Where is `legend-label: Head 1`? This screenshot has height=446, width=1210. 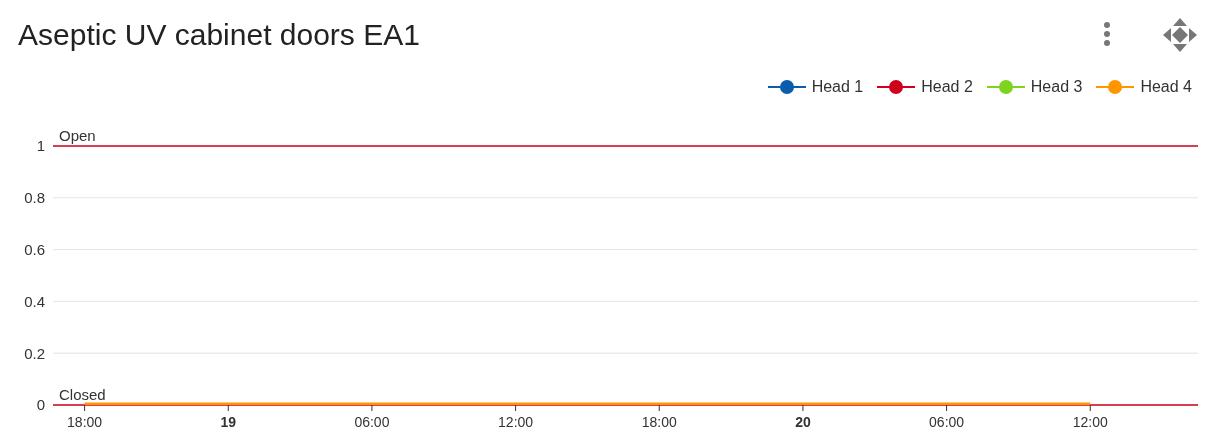
legend-label: Head 1 is located at coordinates (837, 87).